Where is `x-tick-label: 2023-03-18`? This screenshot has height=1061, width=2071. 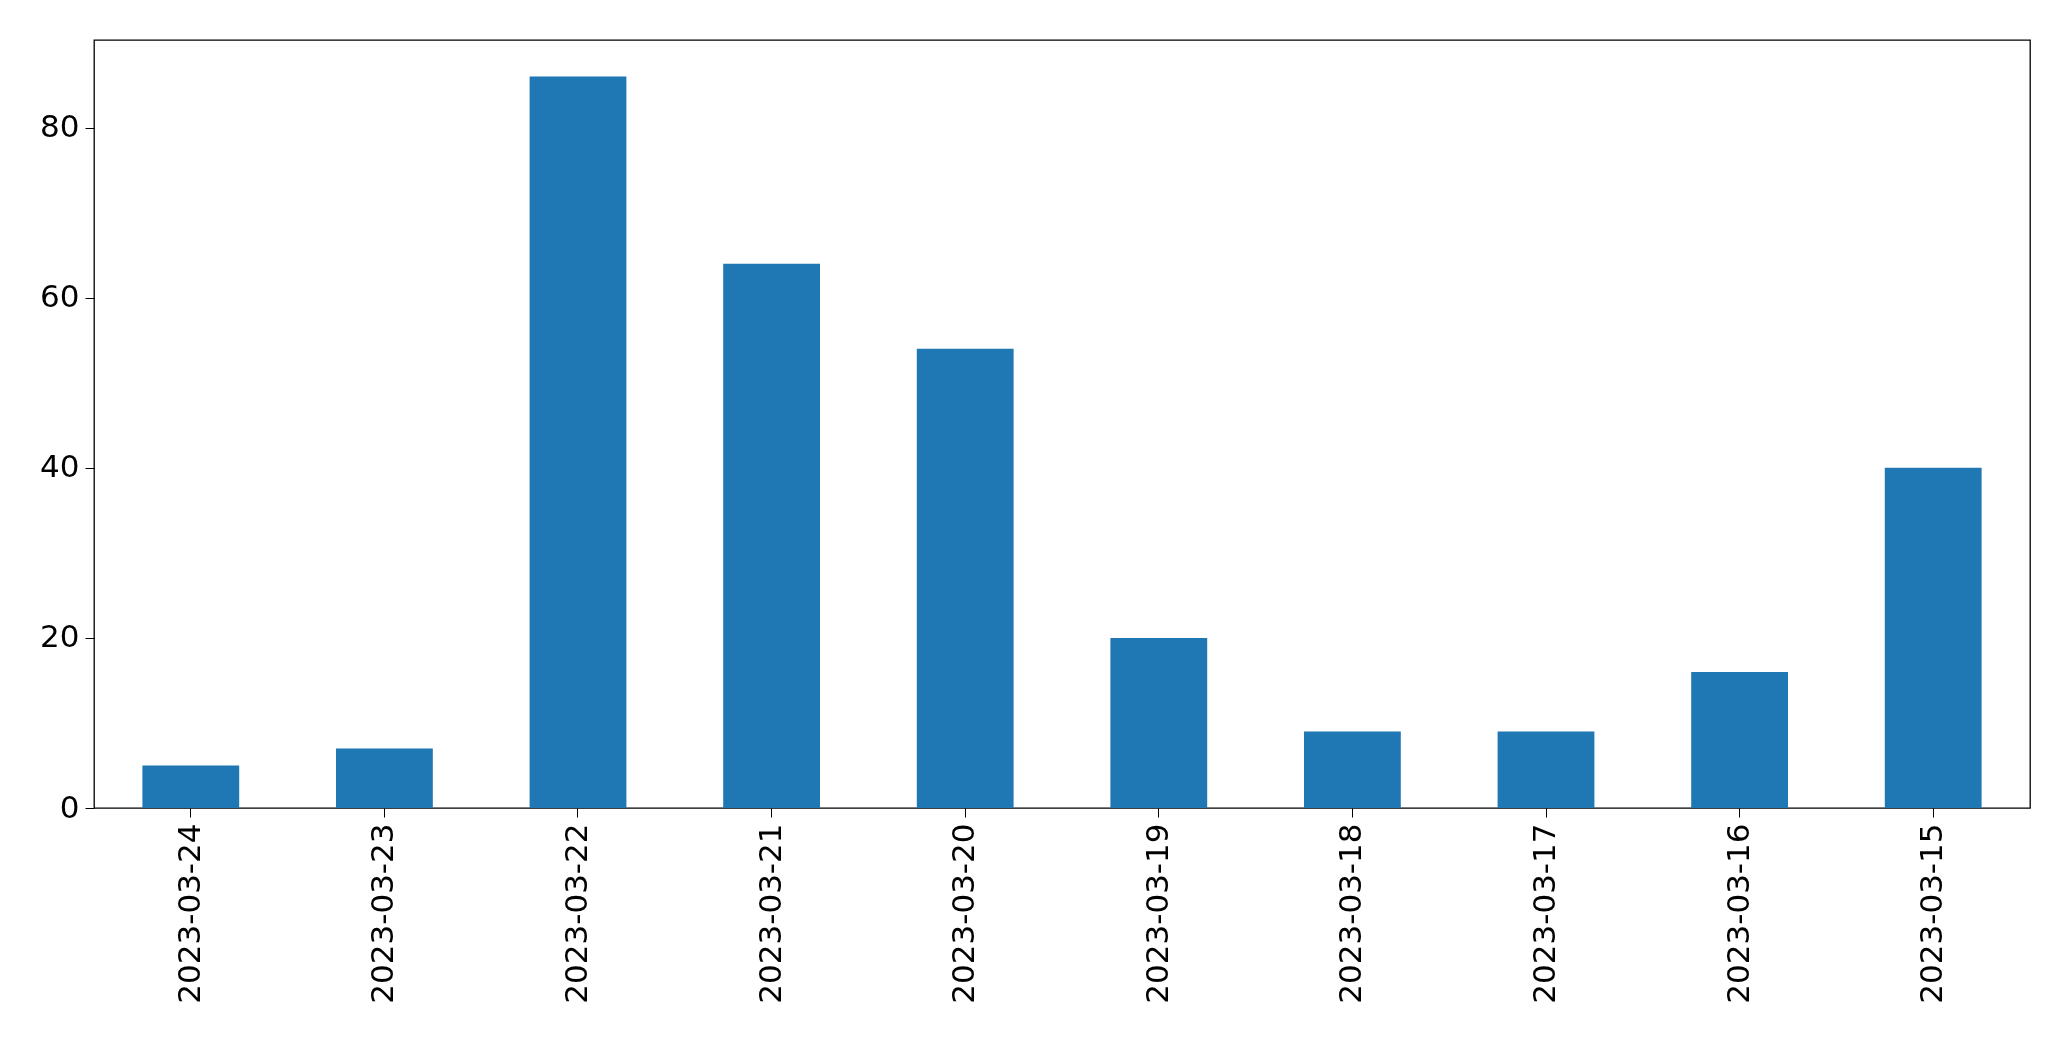
x-tick-label: 2023-03-18 is located at coordinates (1350, 913).